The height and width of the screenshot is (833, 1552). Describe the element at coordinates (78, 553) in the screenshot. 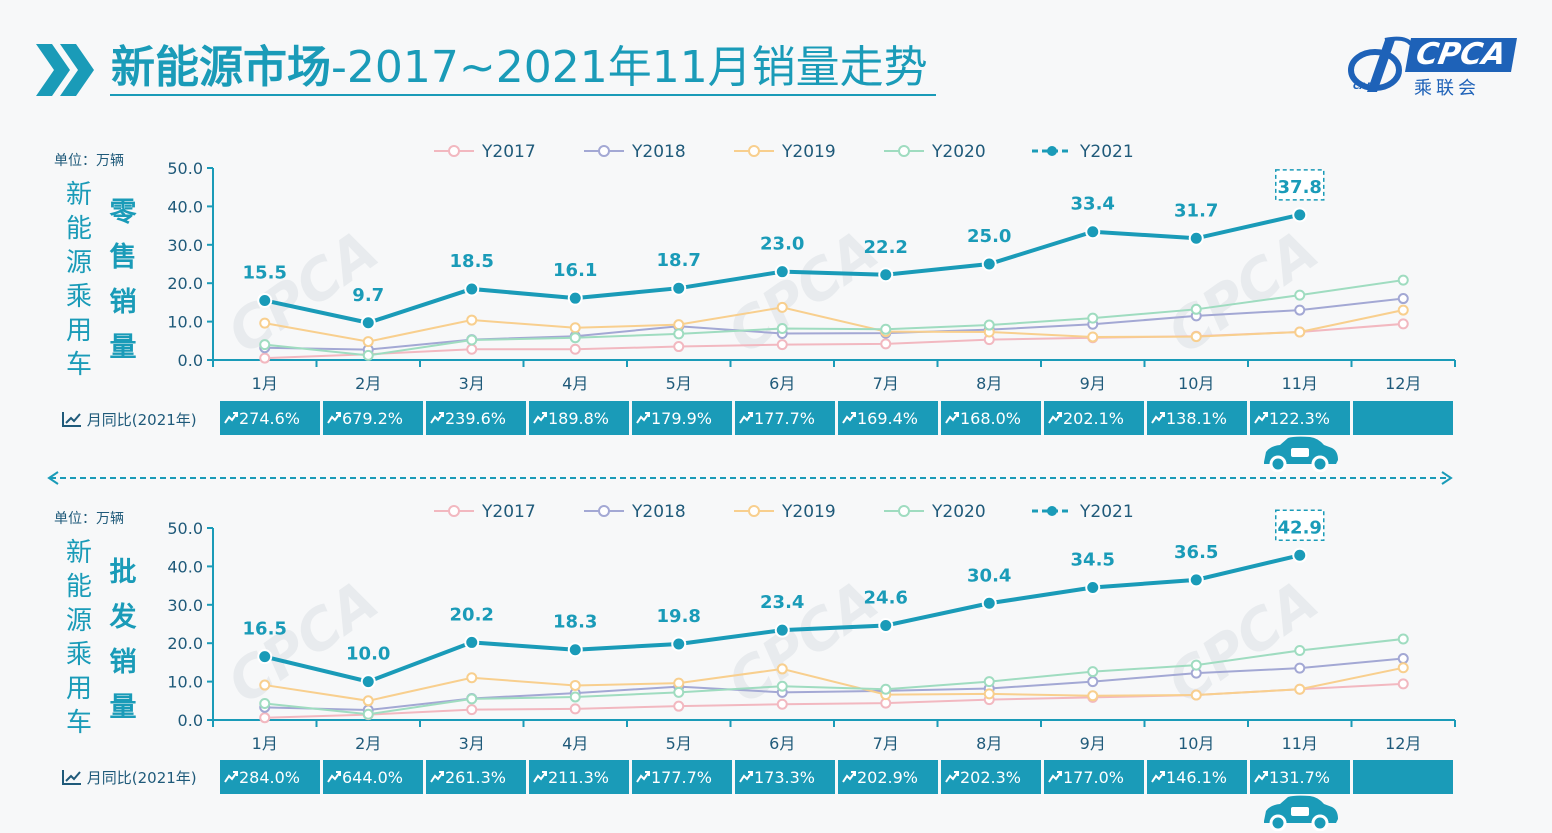

I see `side-char: 新` at that location.